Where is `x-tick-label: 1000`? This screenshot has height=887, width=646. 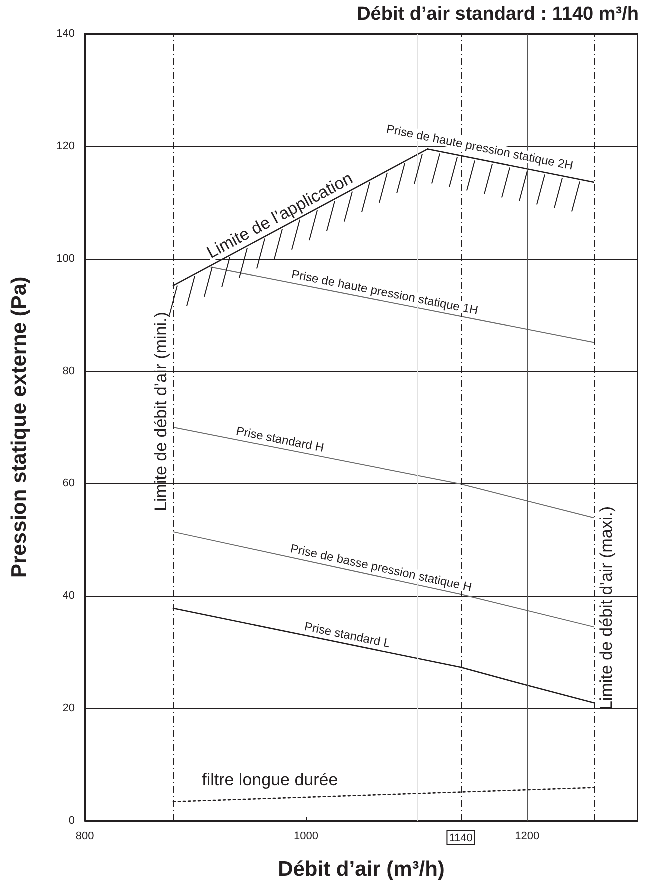
x-tick-label: 1000 is located at coordinates (306, 836).